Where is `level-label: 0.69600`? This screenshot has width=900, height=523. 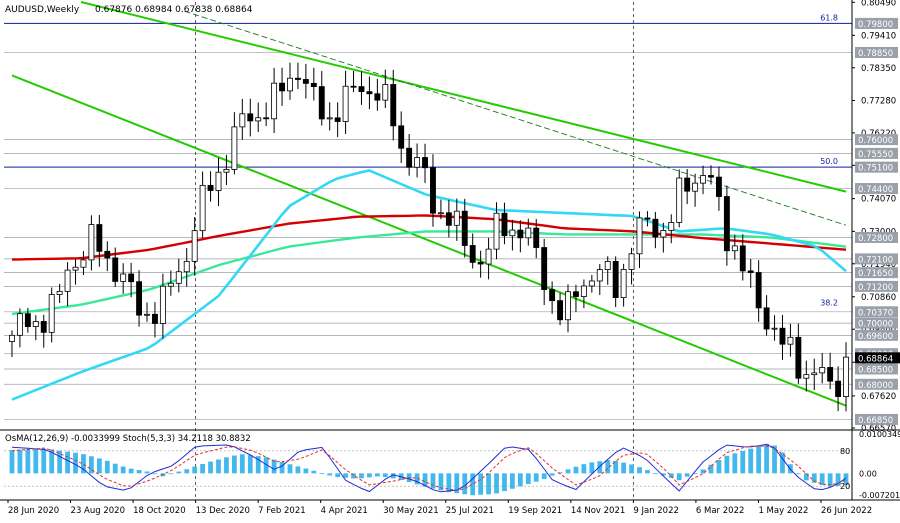
level-label: 0.69600 is located at coordinates (875, 337).